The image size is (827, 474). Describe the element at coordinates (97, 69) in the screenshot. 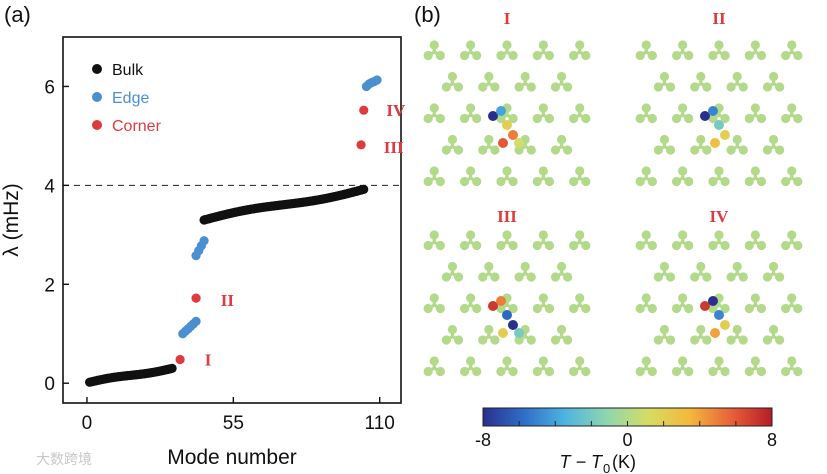

I see `legend-marker` at that location.